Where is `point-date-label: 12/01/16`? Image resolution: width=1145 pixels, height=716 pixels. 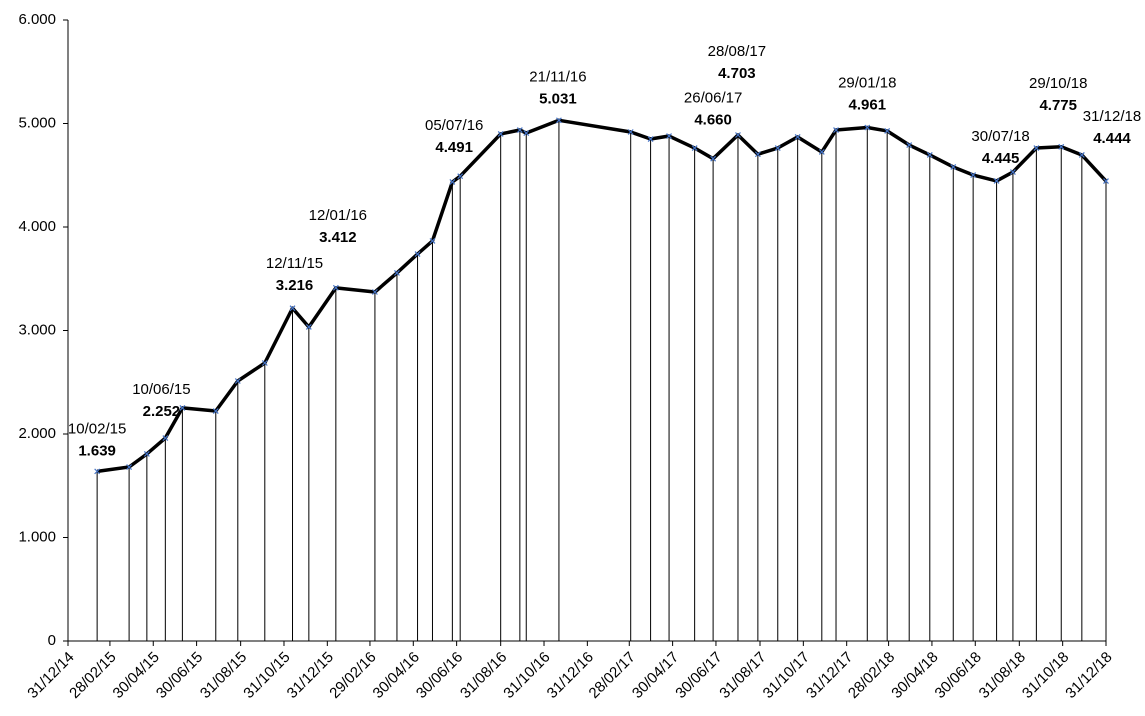
point-date-label: 12/01/16 is located at coordinates (338, 215).